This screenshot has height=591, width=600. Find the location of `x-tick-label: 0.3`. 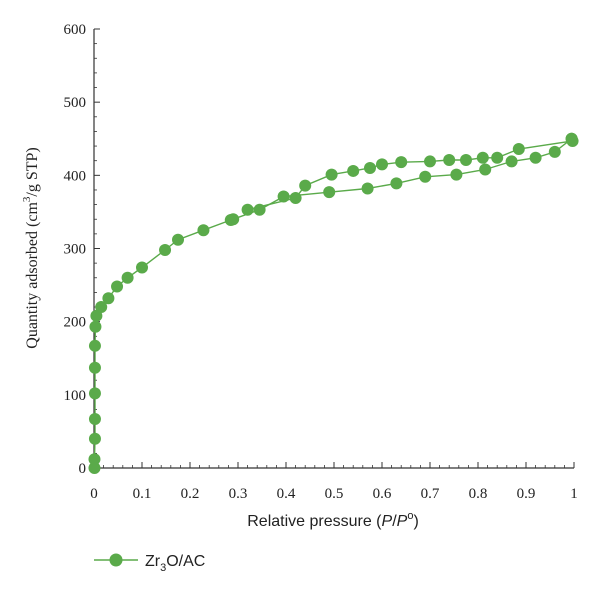

x-tick-label: 0.3 is located at coordinates (238, 494).